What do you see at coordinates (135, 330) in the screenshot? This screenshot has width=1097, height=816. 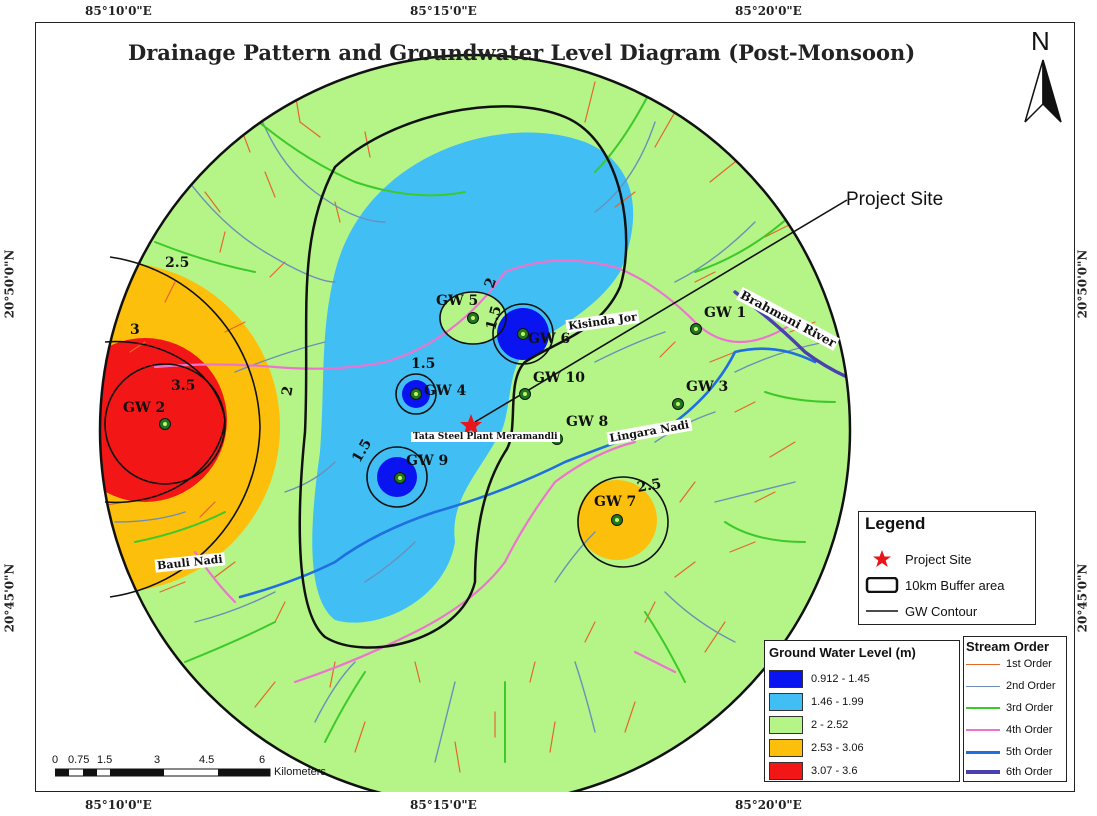 I see `contour-label-3: 3` at bounding box center [135, 330].